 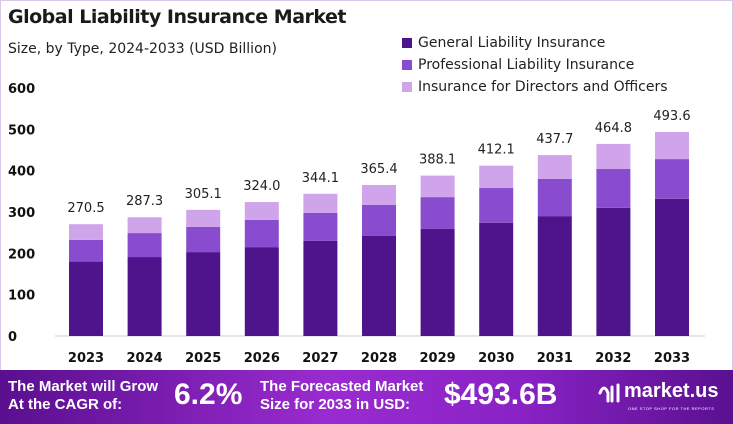 I want to click on x-tick-label: 2031, so click(x=555, y=358).